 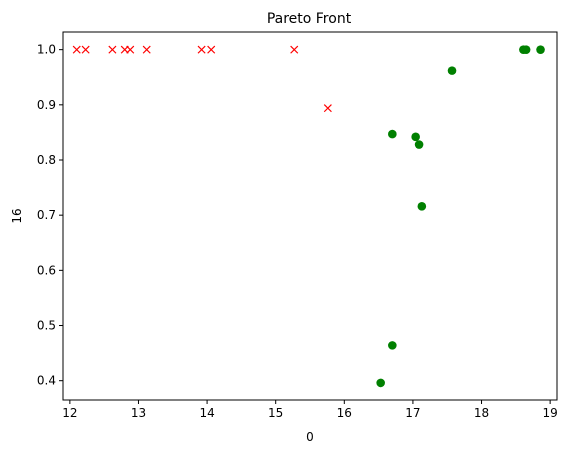 What do you see at coordinates (17, 215) in the screenshot?
I see `y-axis-label: 16` at bounding box center [17, 215].